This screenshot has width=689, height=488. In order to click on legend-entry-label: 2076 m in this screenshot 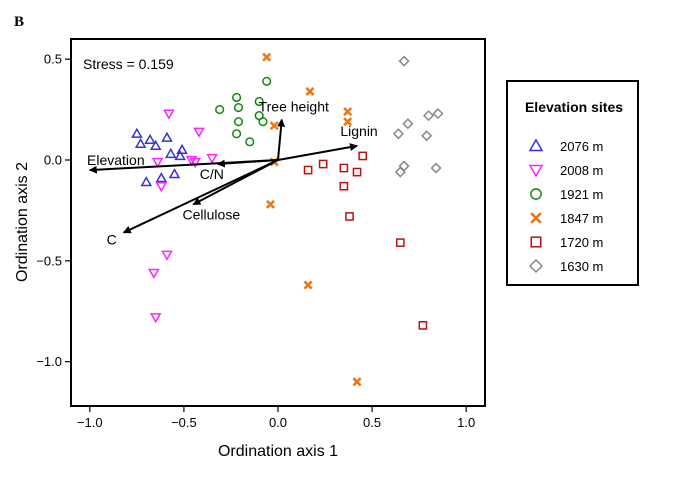, I will do `click(581, 146)`.